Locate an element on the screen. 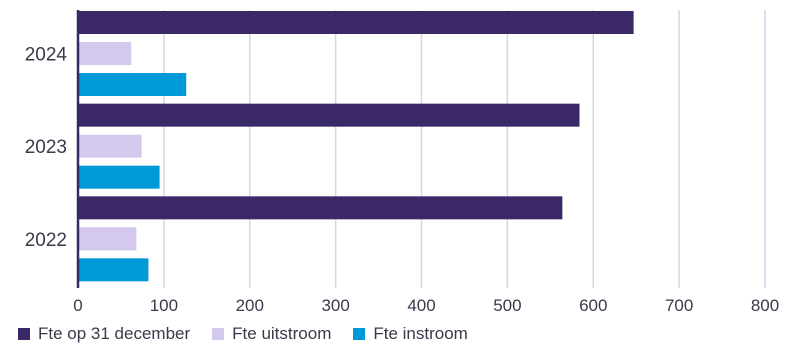 Image resolution: width=799 pixels, height=345 pixels. x-tick-label: 200 is located at coordinates (250, 305).